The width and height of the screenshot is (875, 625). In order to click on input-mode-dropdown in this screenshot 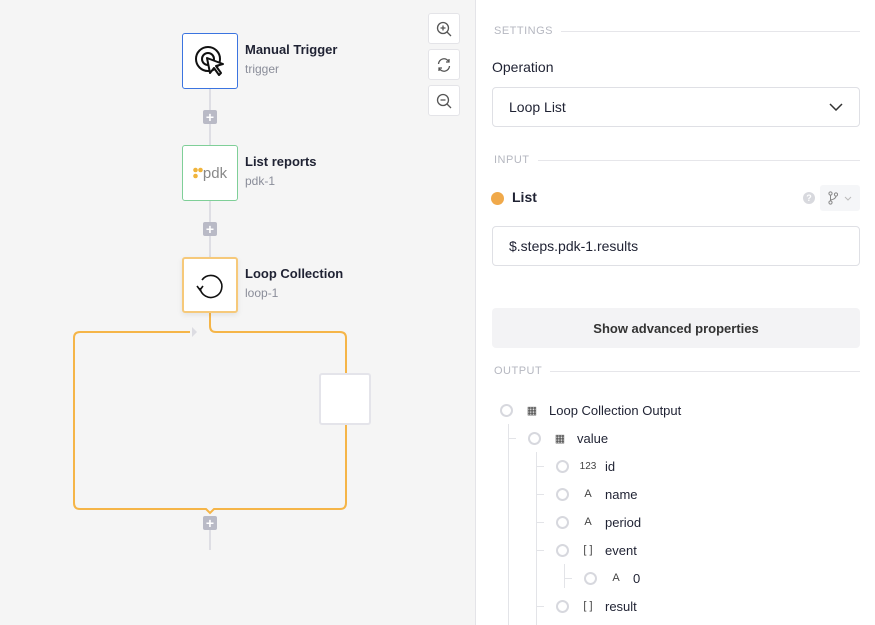, I will do `click(840, 198)`.